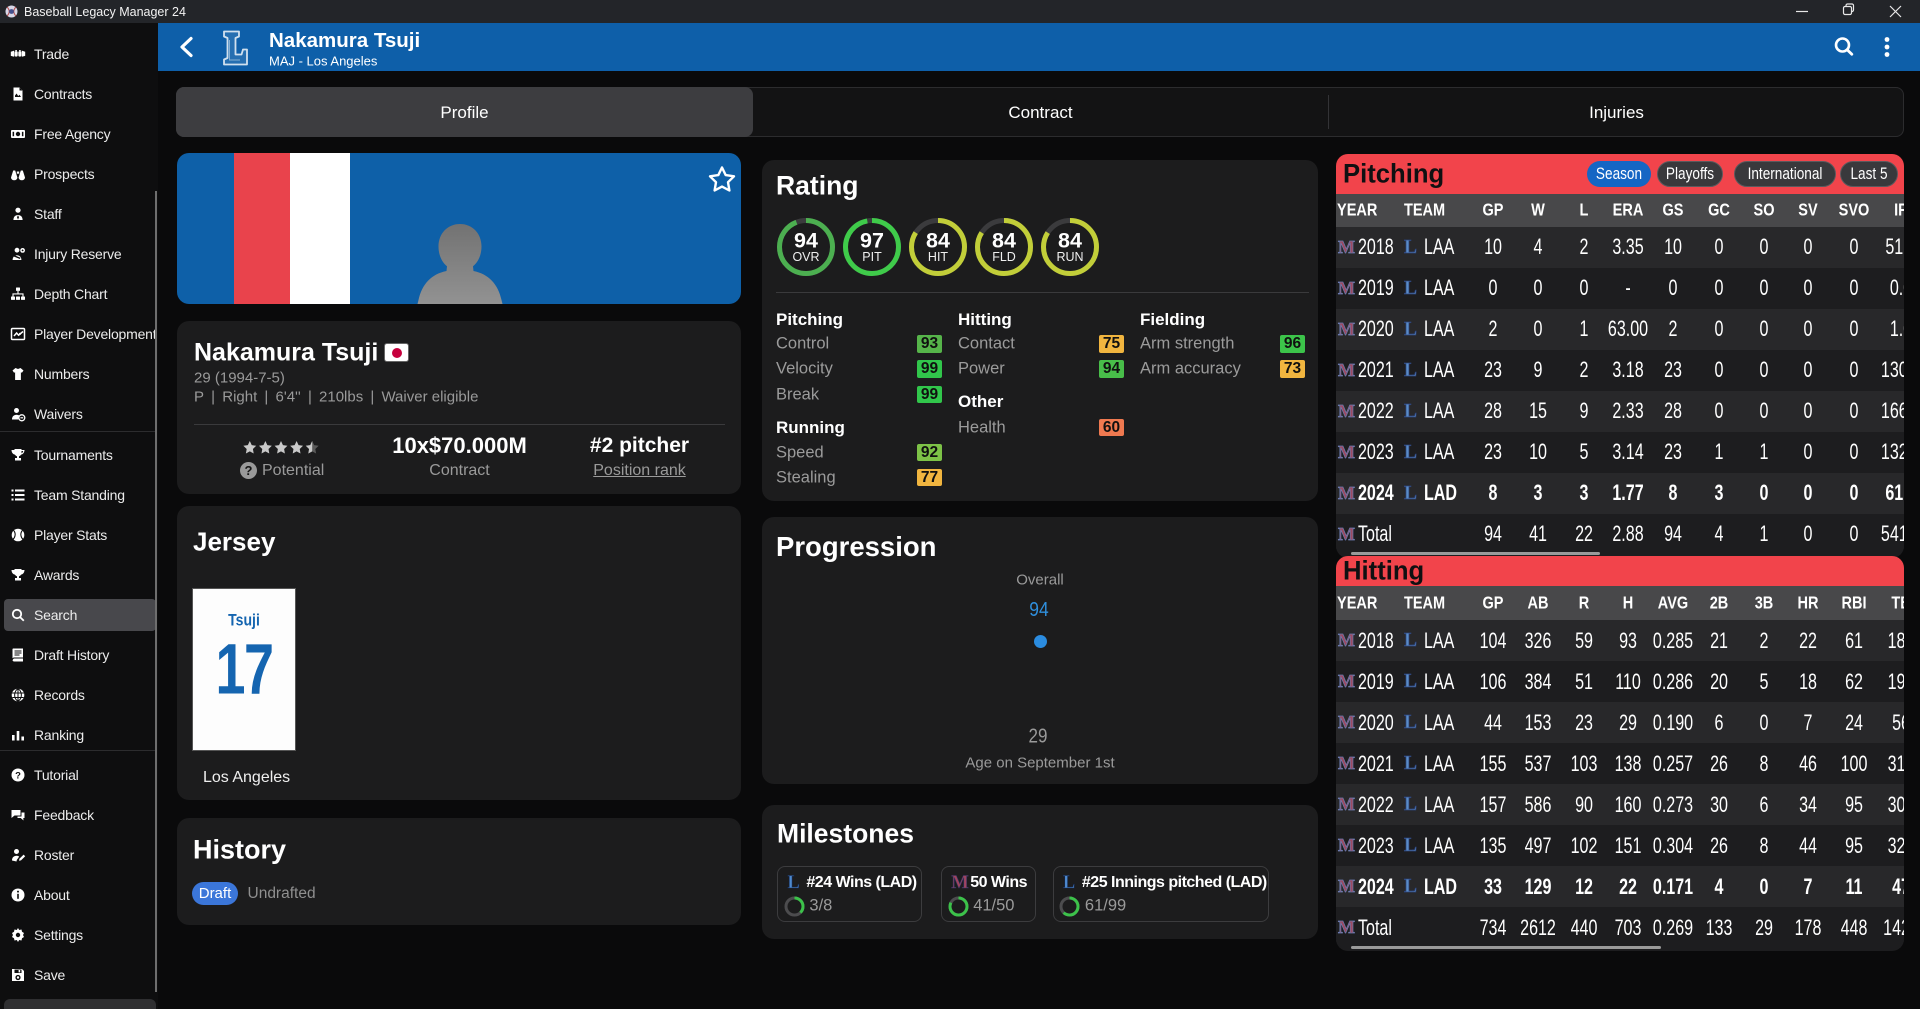 The width and height of the screenshot is (1920, 1009). Describe the element at coordinates (938, 257) in the screenshot. I see `svg-text: HIT` at that location.